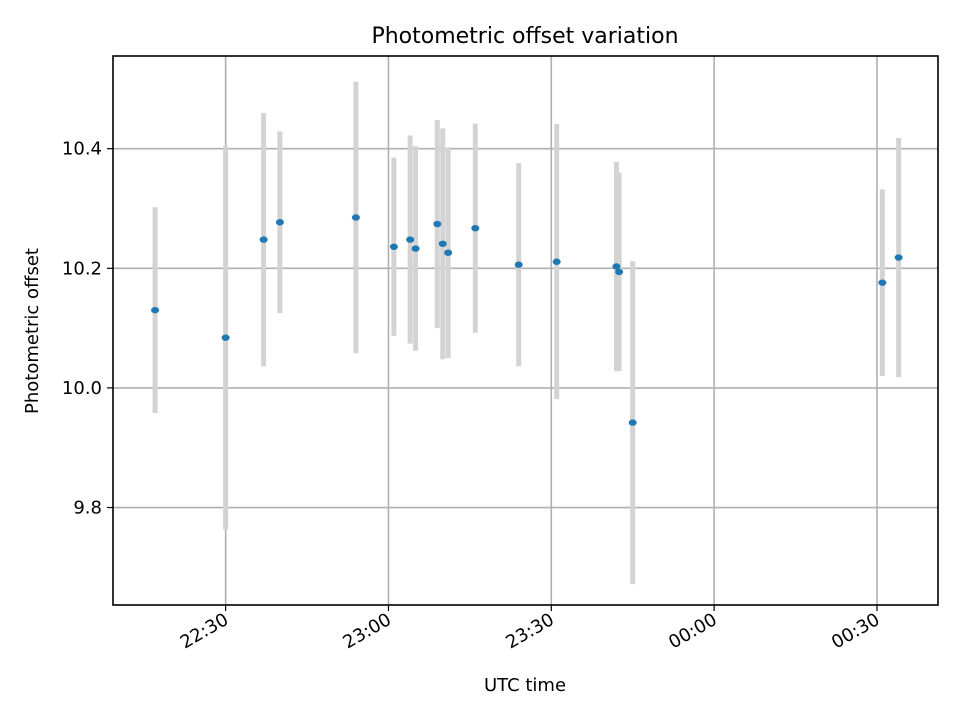 The width and height of the screenshot is (960, 720). I want to click on y-tick-label: 9.8, so click(87, 508).